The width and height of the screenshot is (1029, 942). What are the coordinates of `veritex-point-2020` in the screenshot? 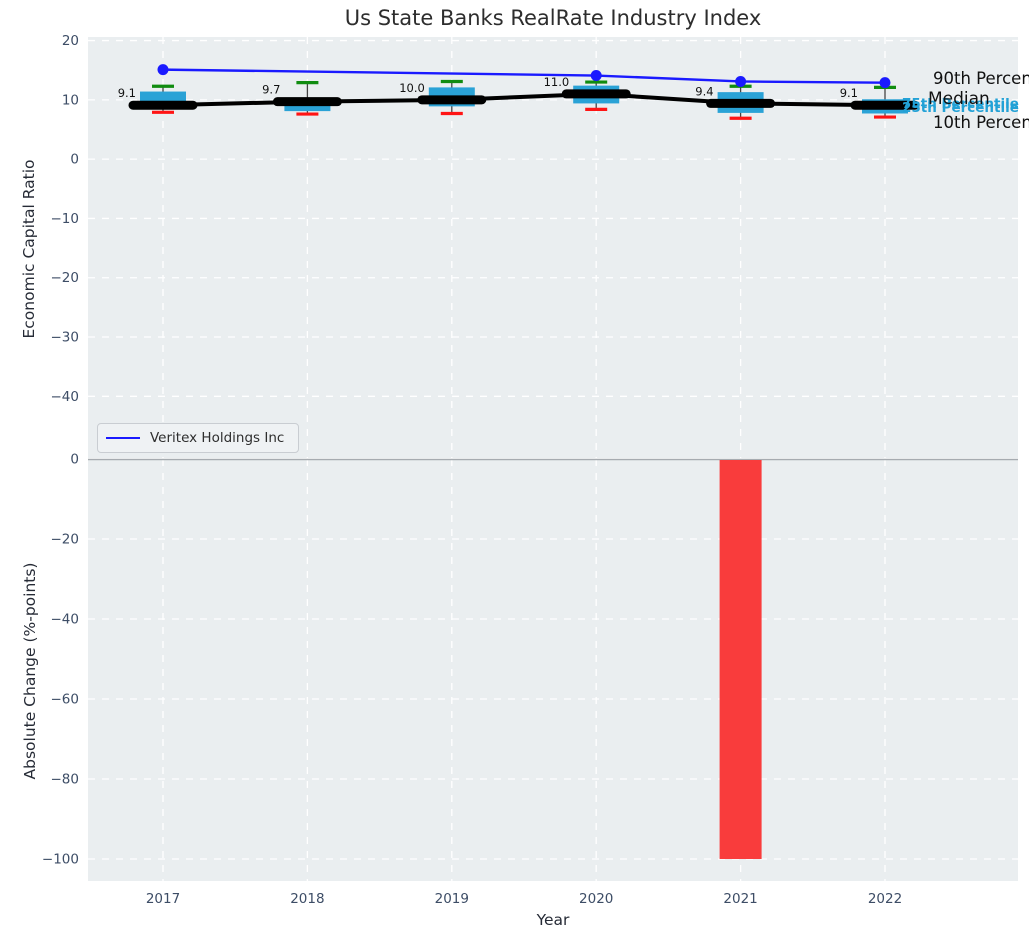 It's located at (596, 76).